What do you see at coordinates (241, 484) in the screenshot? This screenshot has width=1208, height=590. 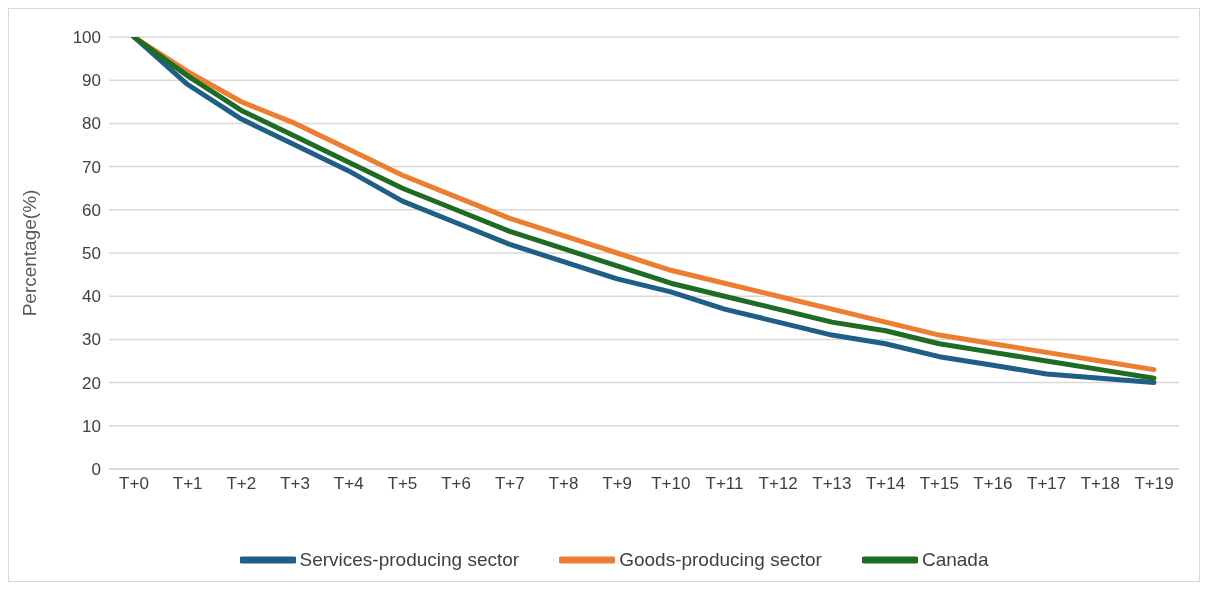 I see `x-tick-label: T+2` at bounding box center [241, 484].